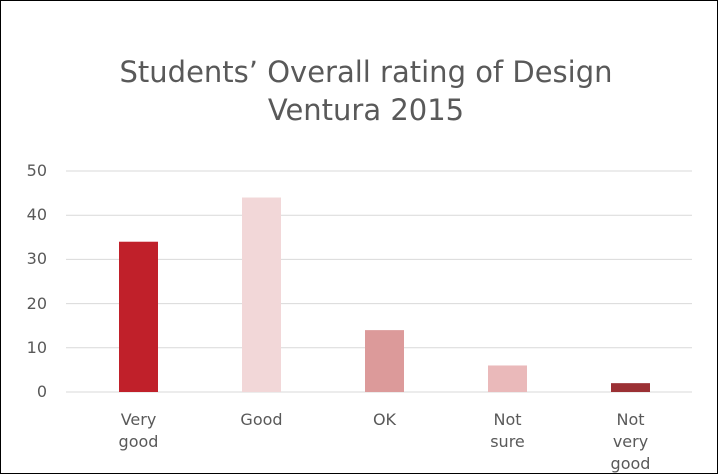 This screenshot has width=718, height=474. What do you see at coordinates (36, 303) in the screenshot?
I see `y-tick-label: 20` at bounding box center [36, 303].